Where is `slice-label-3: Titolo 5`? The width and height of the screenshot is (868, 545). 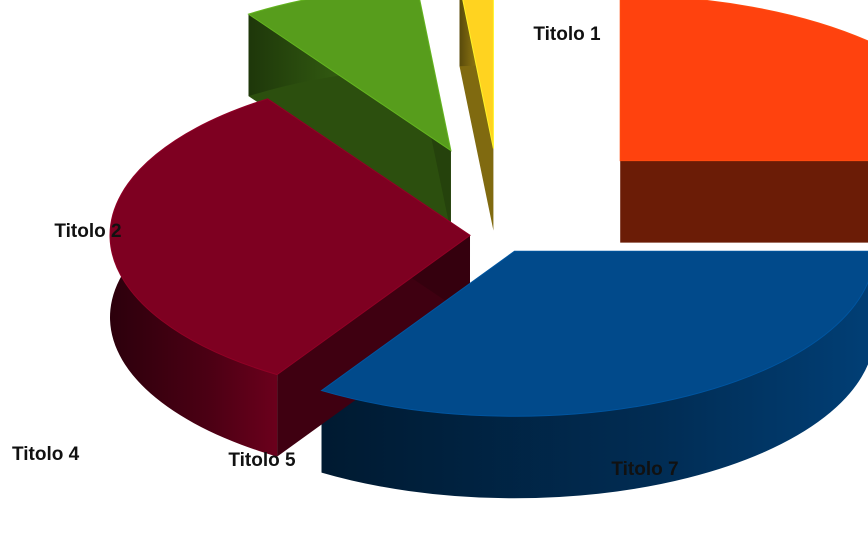
slice-label-3: Titolo 5 is located at coordinates (262, 460).